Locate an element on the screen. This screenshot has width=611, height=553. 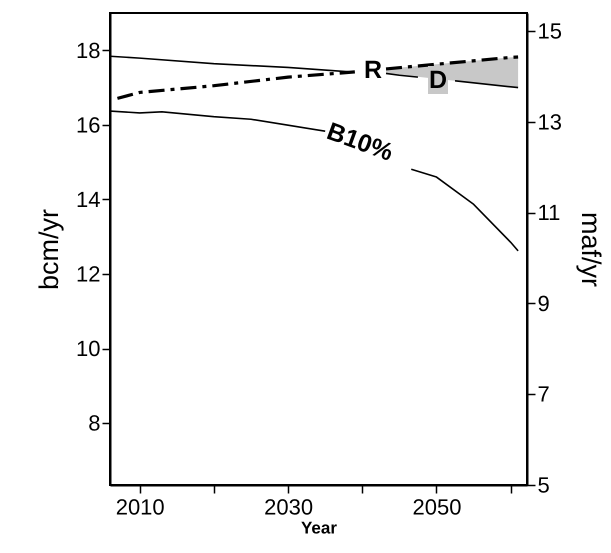
y-tick-label: 12 is located at coordinates (88, 273).